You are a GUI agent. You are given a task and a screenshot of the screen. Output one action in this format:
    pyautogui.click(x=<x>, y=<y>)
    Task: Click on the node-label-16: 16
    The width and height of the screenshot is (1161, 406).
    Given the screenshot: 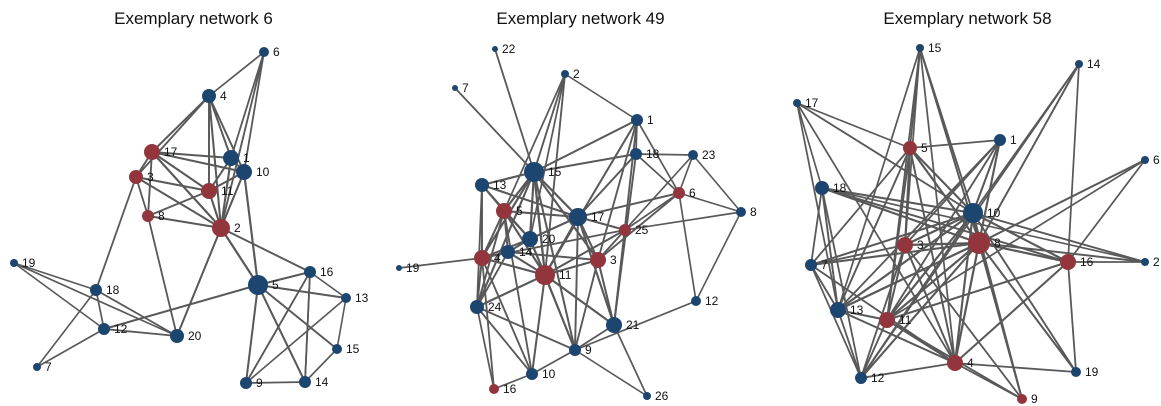 What is the action you would take?
    pyautogui.click(x=1087, y=262)
    